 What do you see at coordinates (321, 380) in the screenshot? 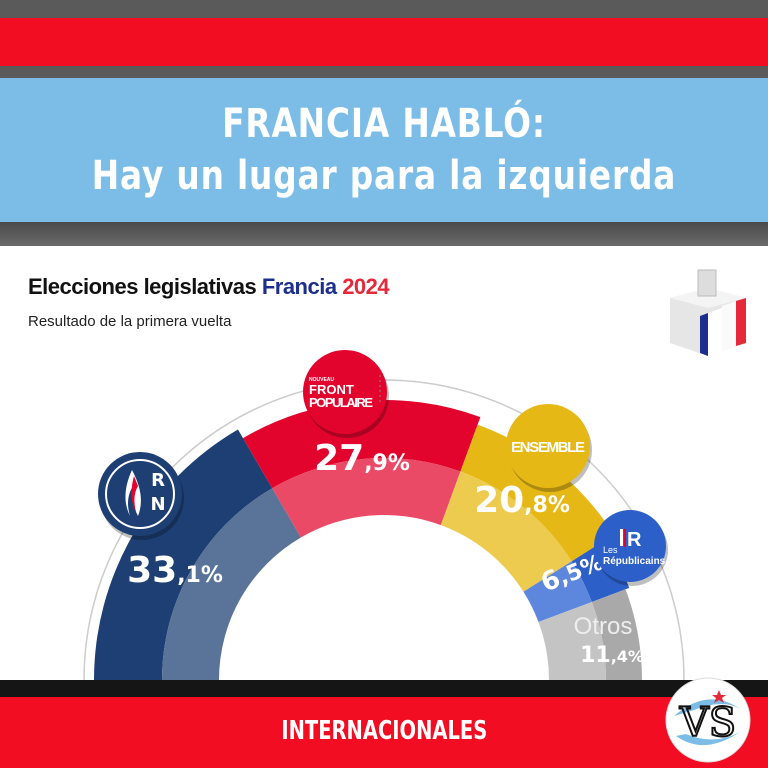
I see `nfp-logo-text: NOUVEAU` at bounding box center [321, 380].